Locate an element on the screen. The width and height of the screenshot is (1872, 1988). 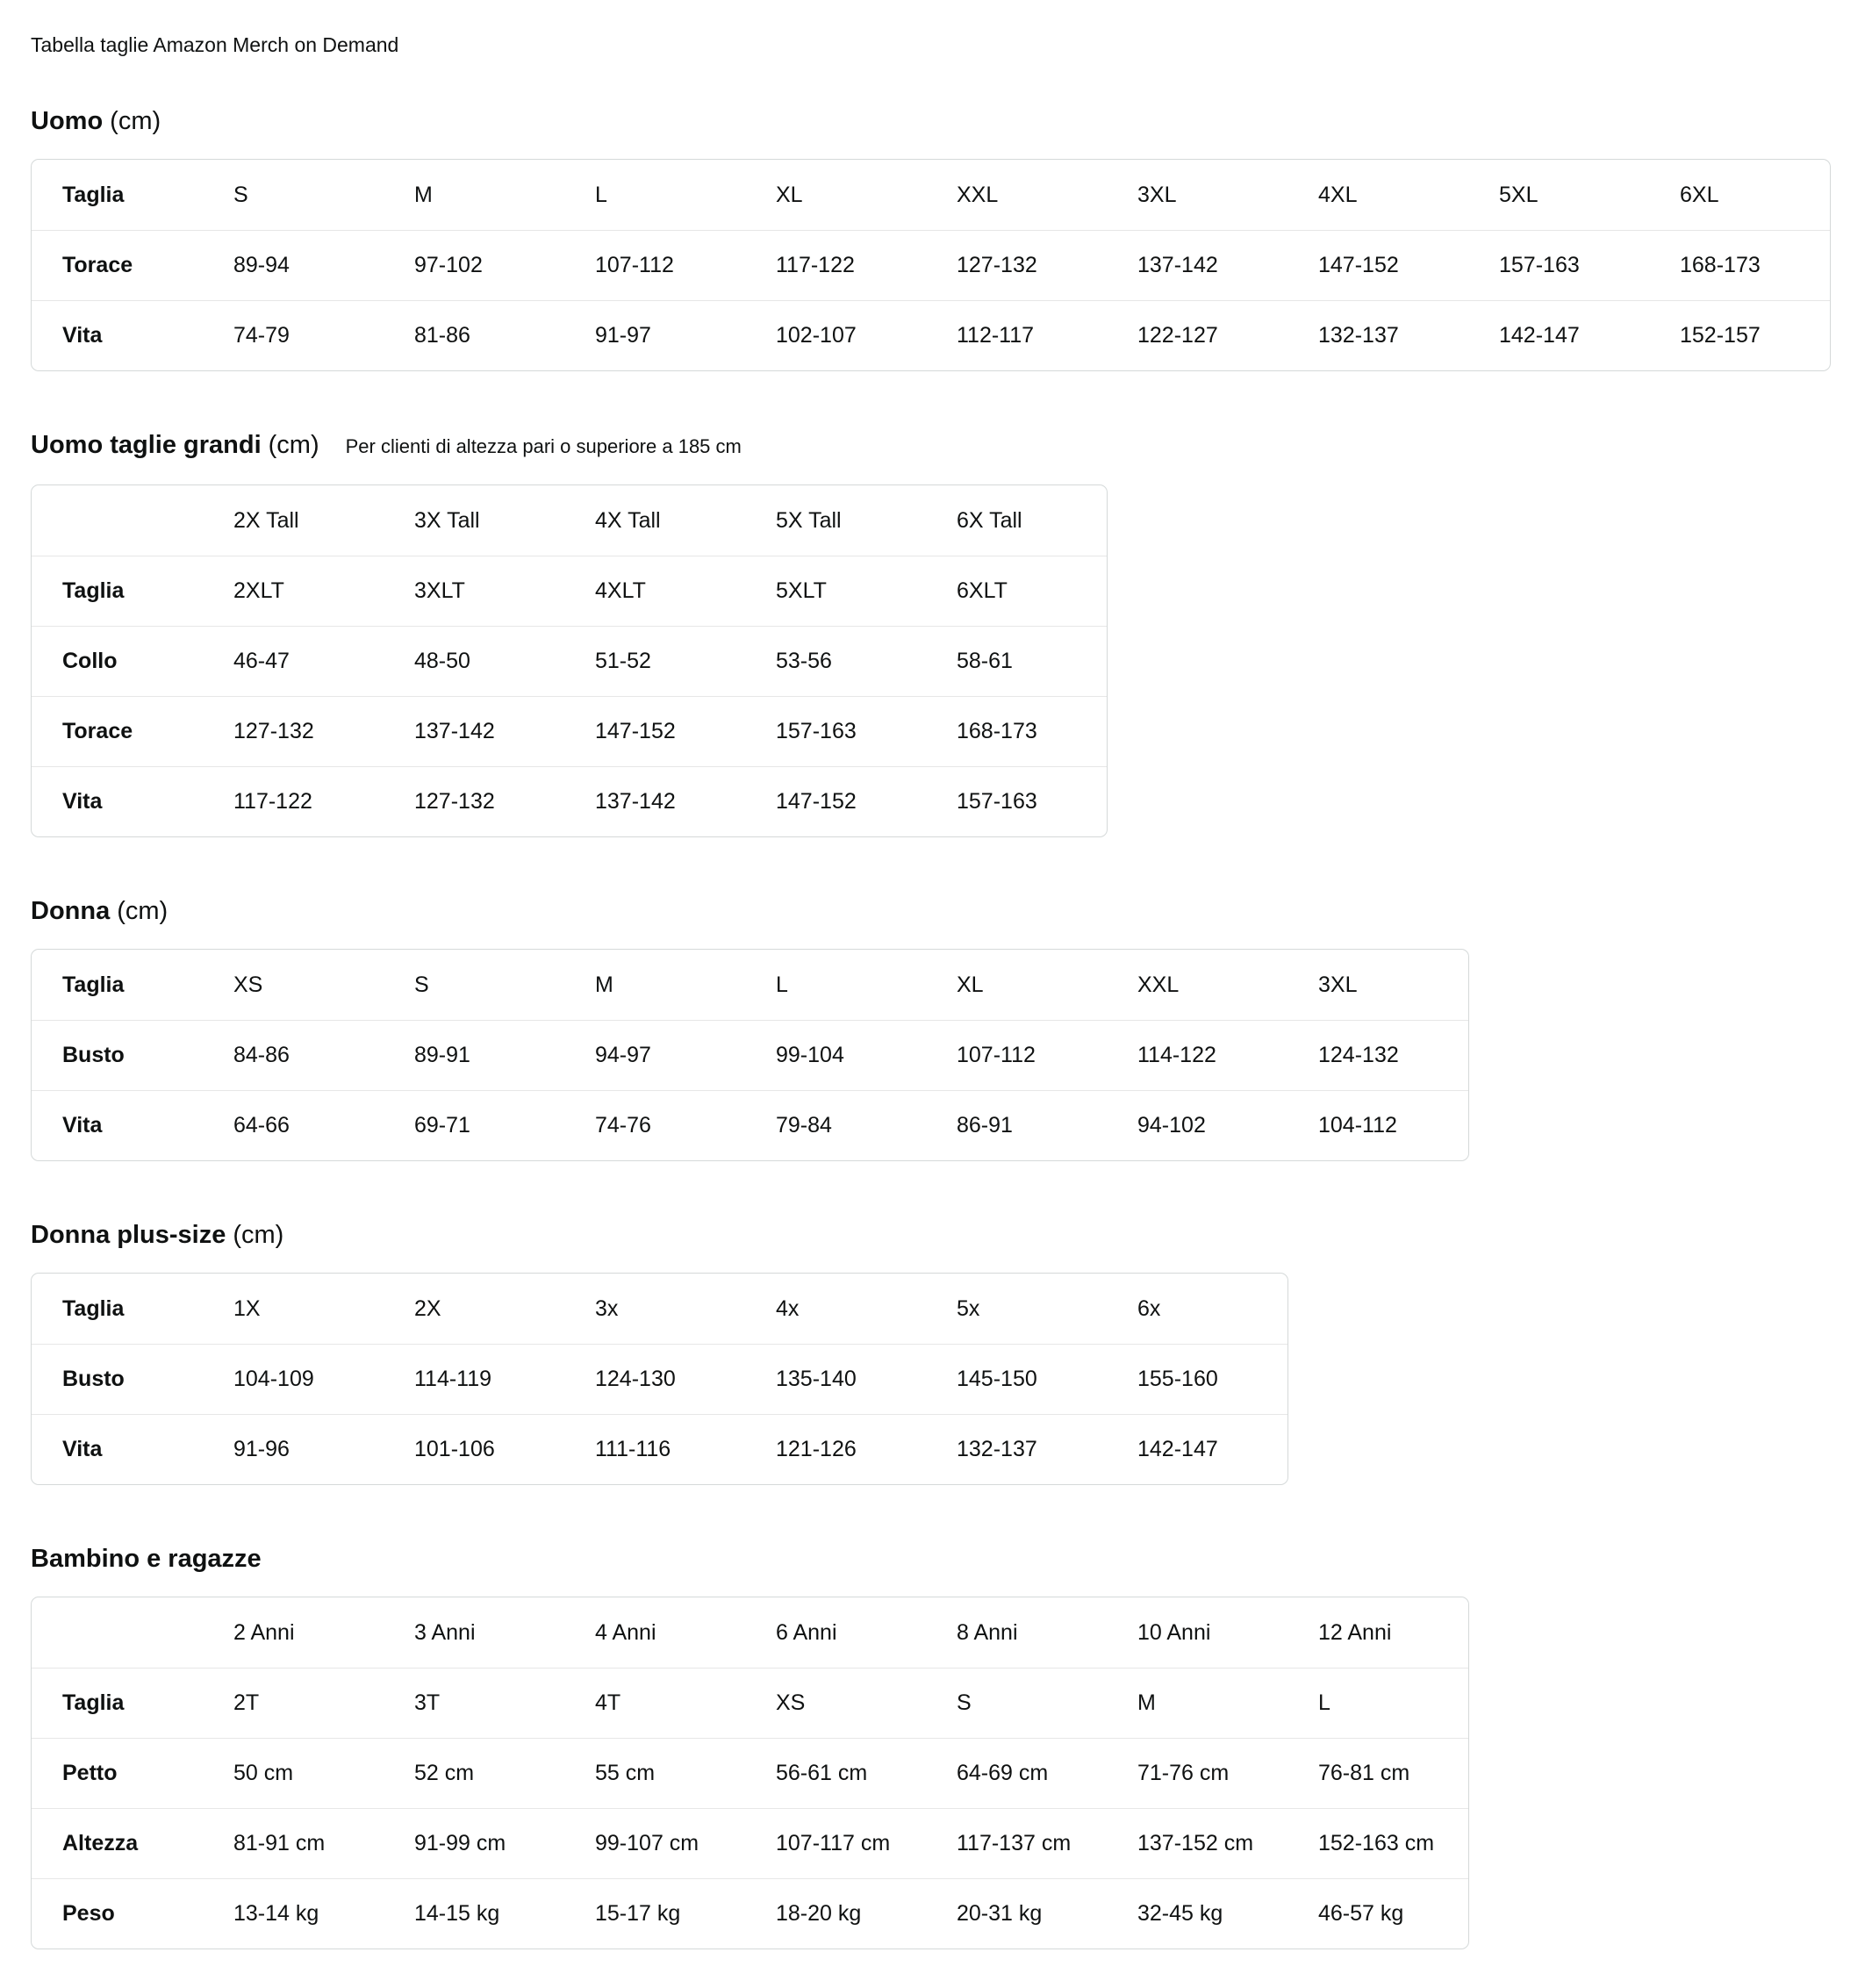
section-heading-text: Uomo is located at coordinates (67, 121).